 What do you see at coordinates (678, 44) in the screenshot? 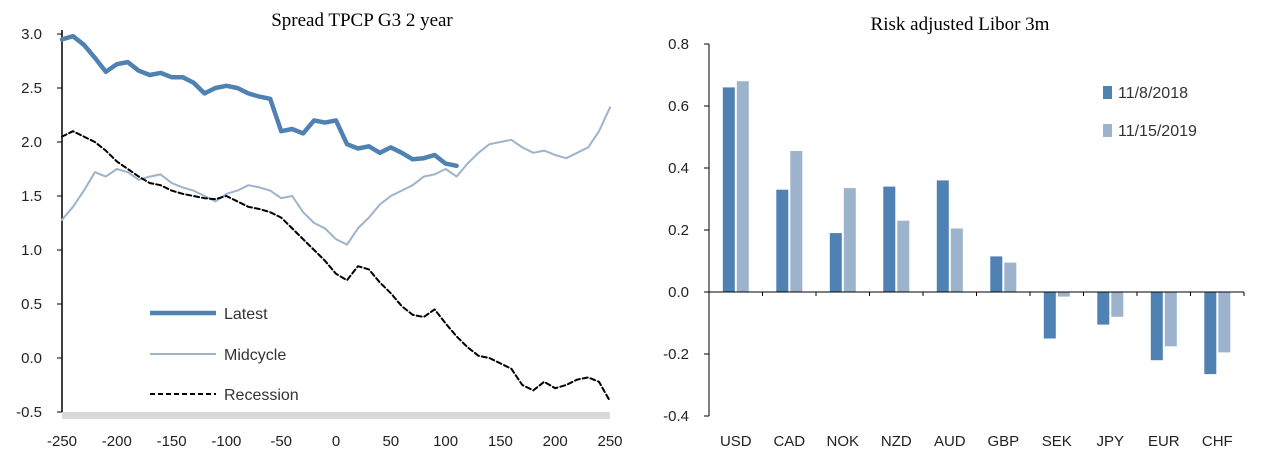
I see `y-tick-label: 0.8` at bounding box center [678, 44].